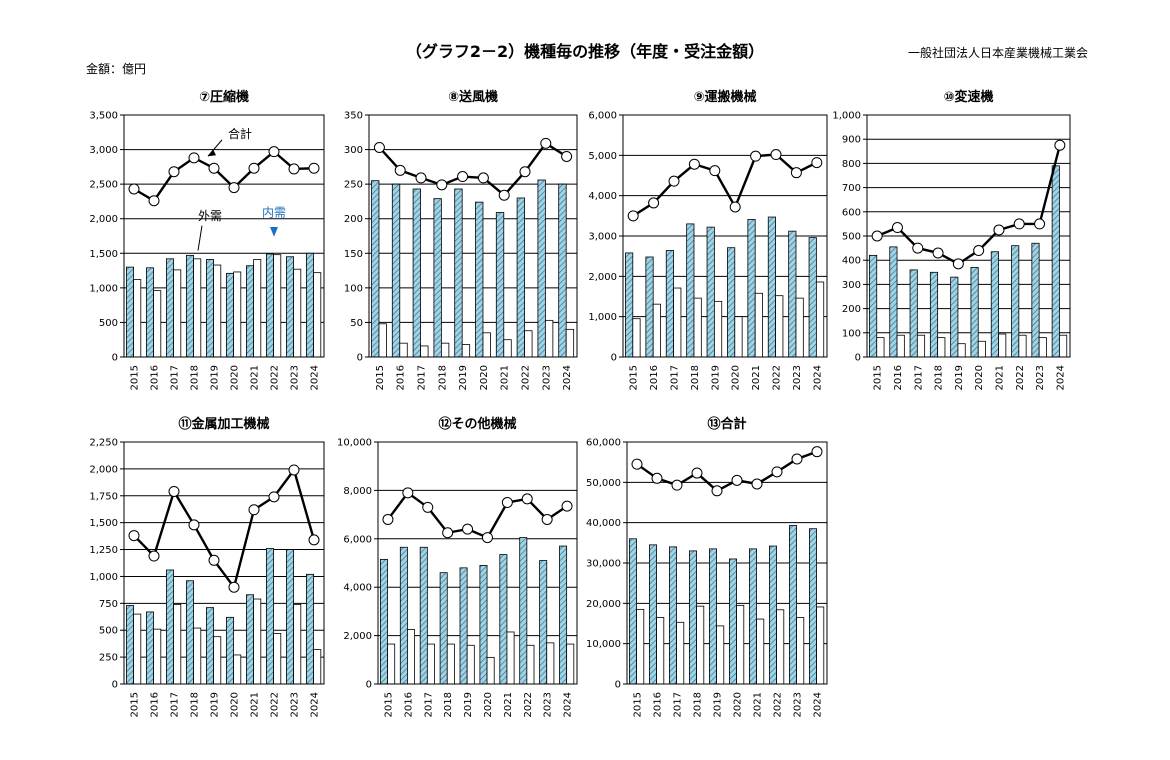 This screenshot has width=1170, height=760. What do you see at coordinates (918, 377) in the screenshot?
I see `x-tick-label: 2017` at bounding box center [918, 377].